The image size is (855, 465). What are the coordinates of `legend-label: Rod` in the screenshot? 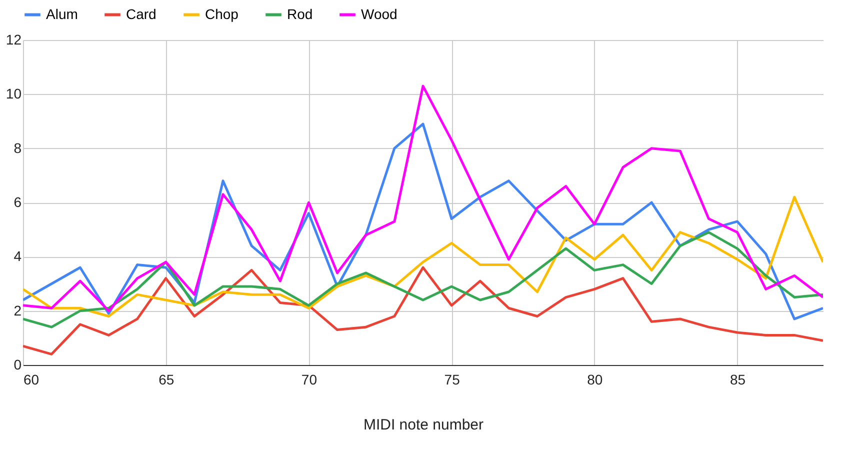 It's located at (300, 14).